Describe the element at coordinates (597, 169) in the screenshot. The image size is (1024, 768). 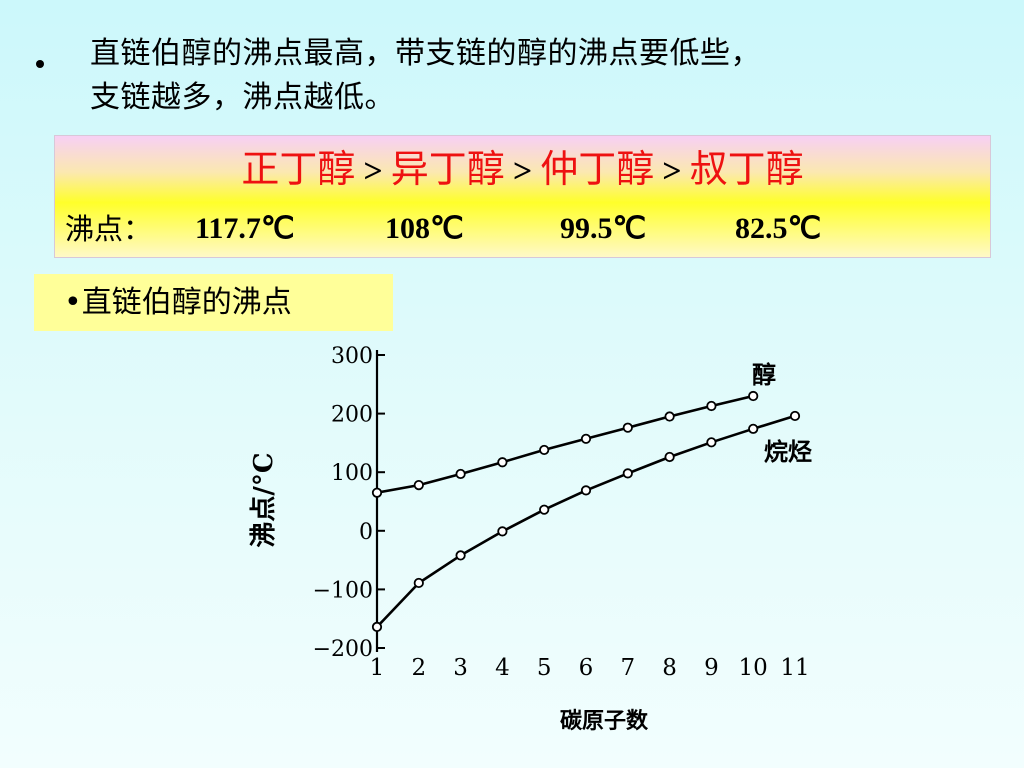
I see `alcohol-name: 仲丁醇` at that location.